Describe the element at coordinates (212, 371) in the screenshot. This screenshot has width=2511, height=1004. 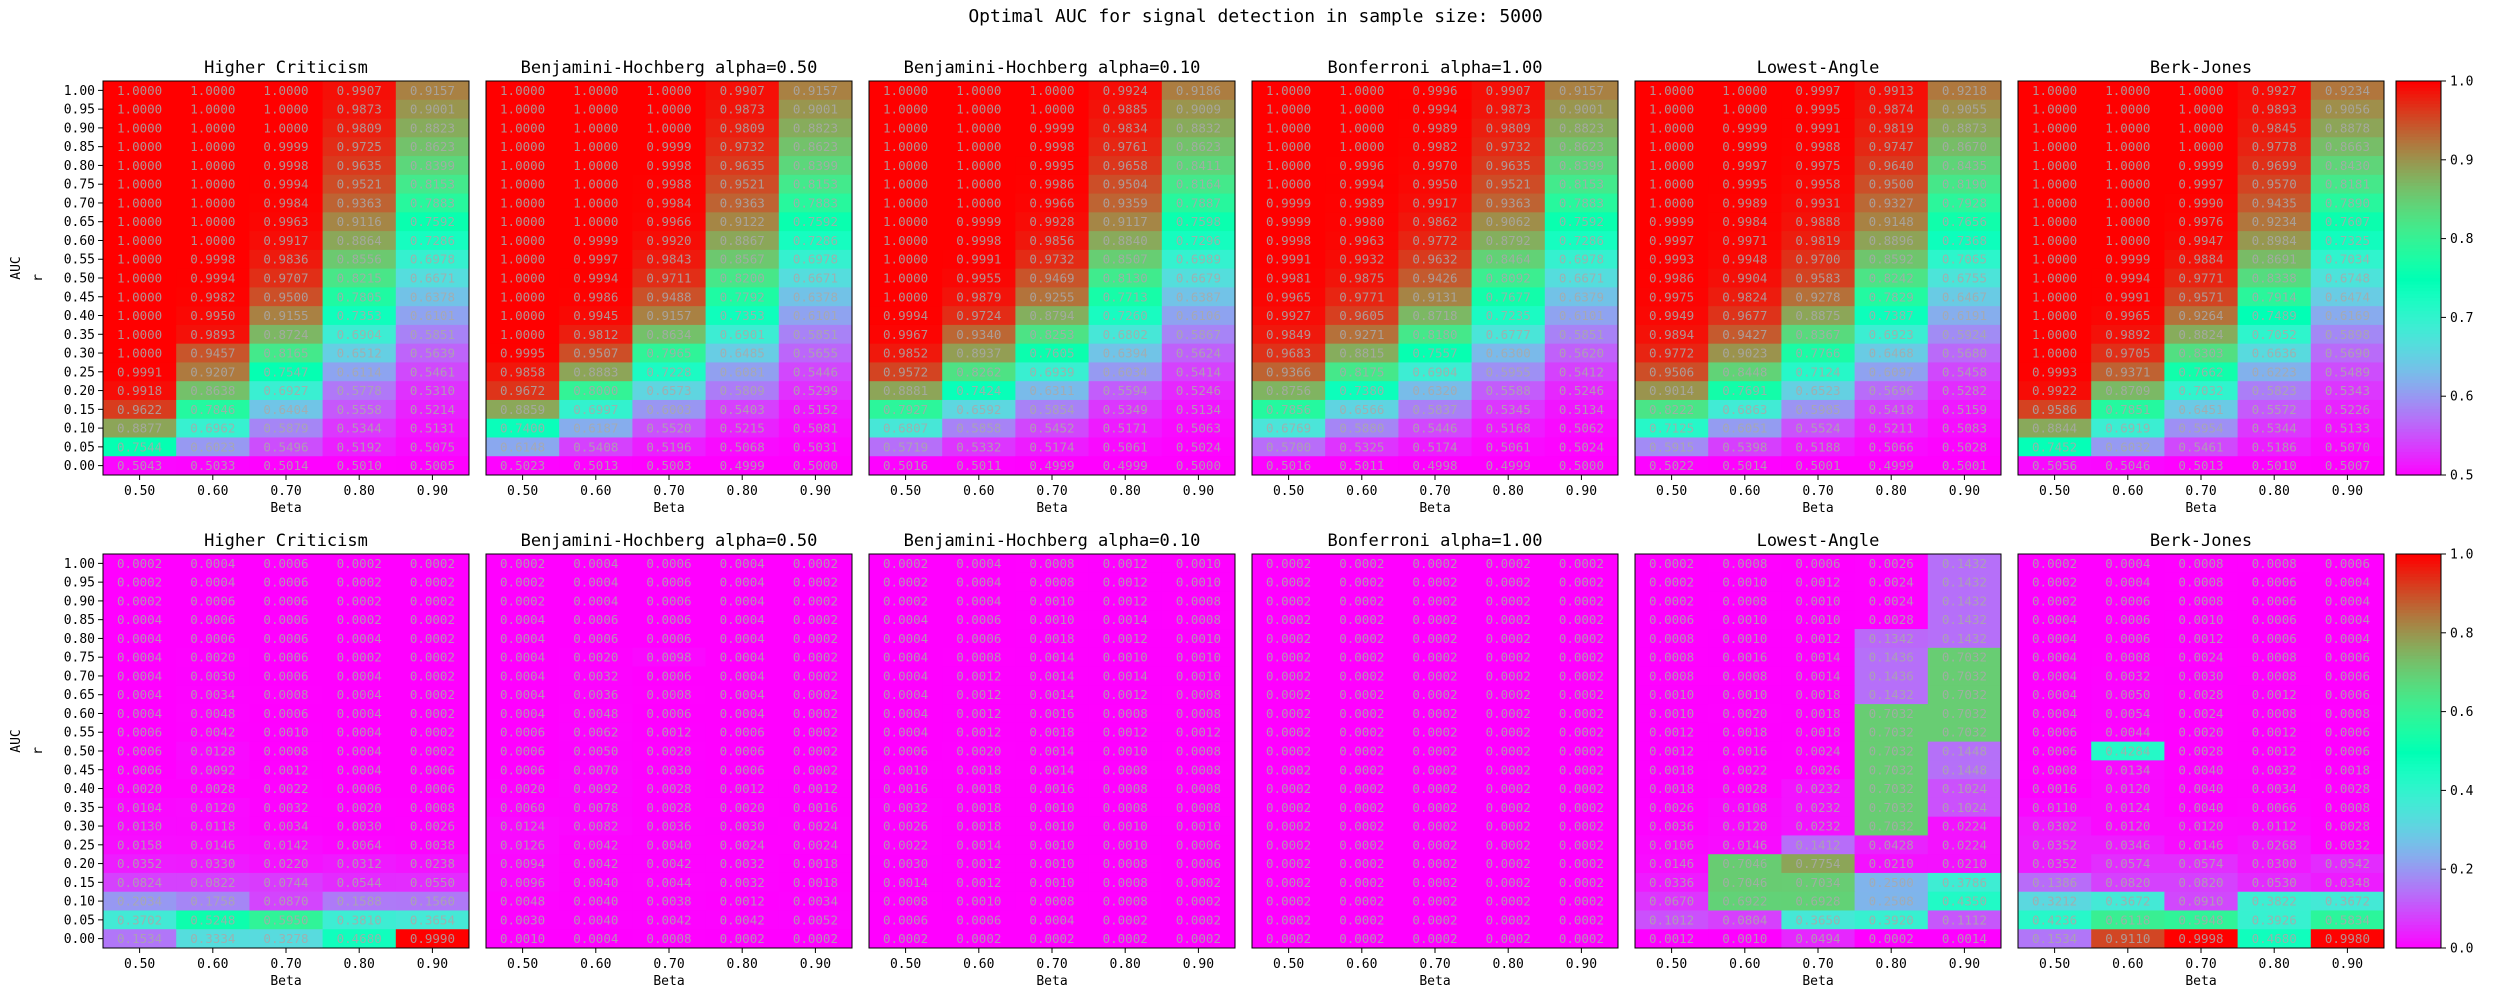
I see `cell-value-label: 0.9207` at that location.